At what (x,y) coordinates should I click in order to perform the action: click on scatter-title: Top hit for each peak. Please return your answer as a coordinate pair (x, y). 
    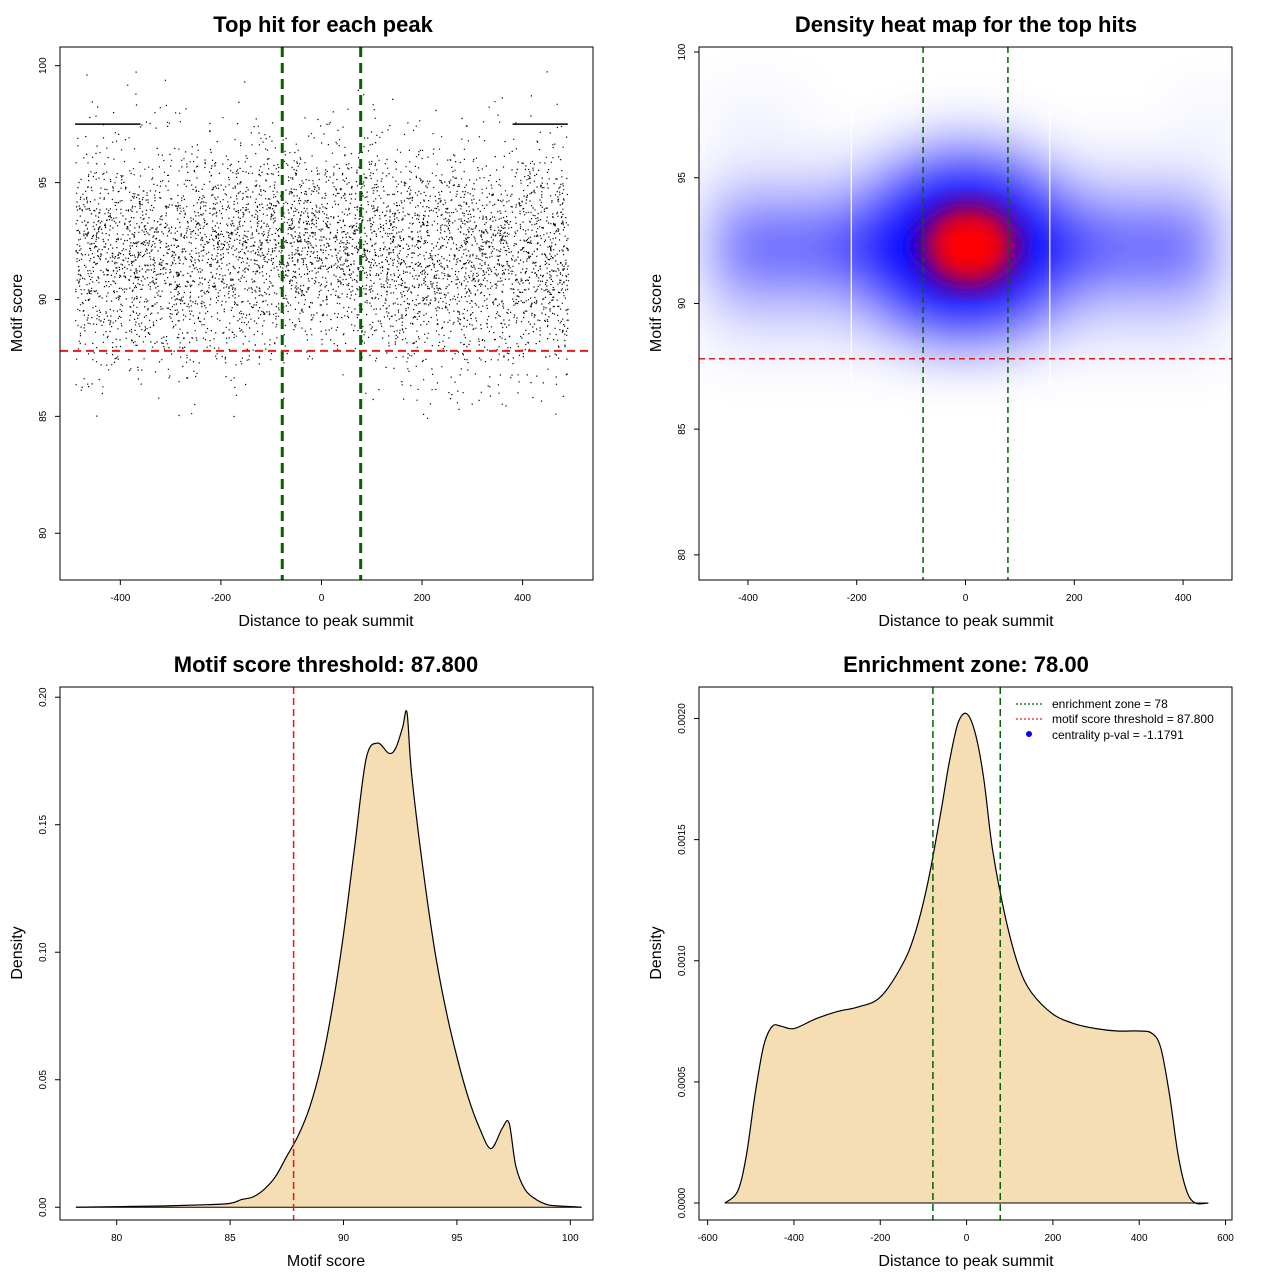
    Looking at the image, I should click on (323, 24).